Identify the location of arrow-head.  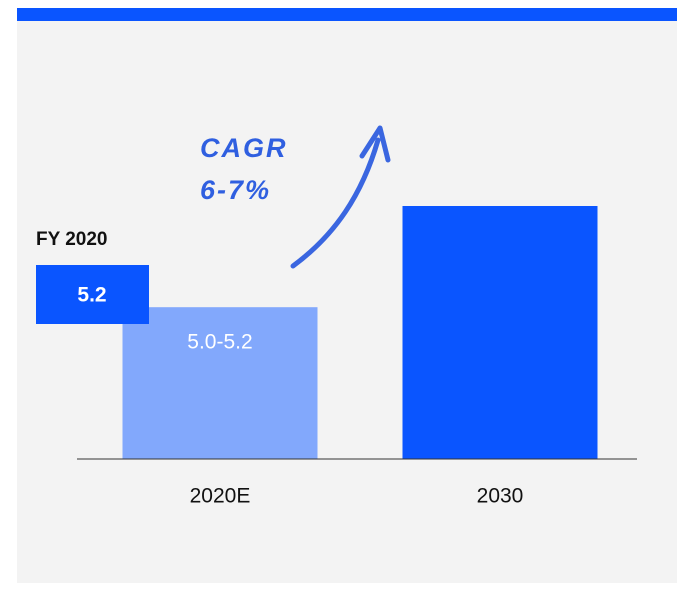
(375, 144).